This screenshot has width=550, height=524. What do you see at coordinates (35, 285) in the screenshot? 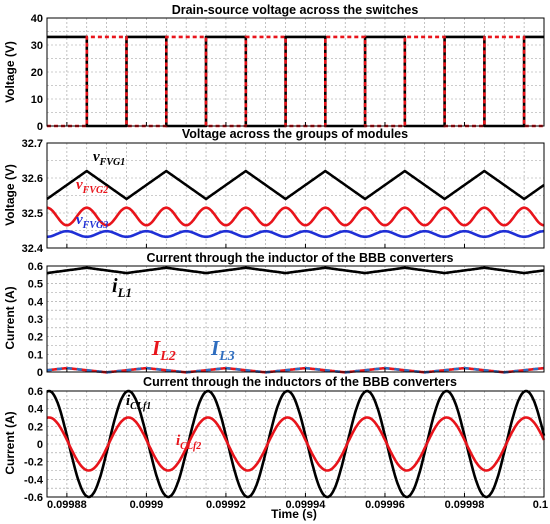
I see `y-tick-label: 0.5` at bounding box center [35, 285].